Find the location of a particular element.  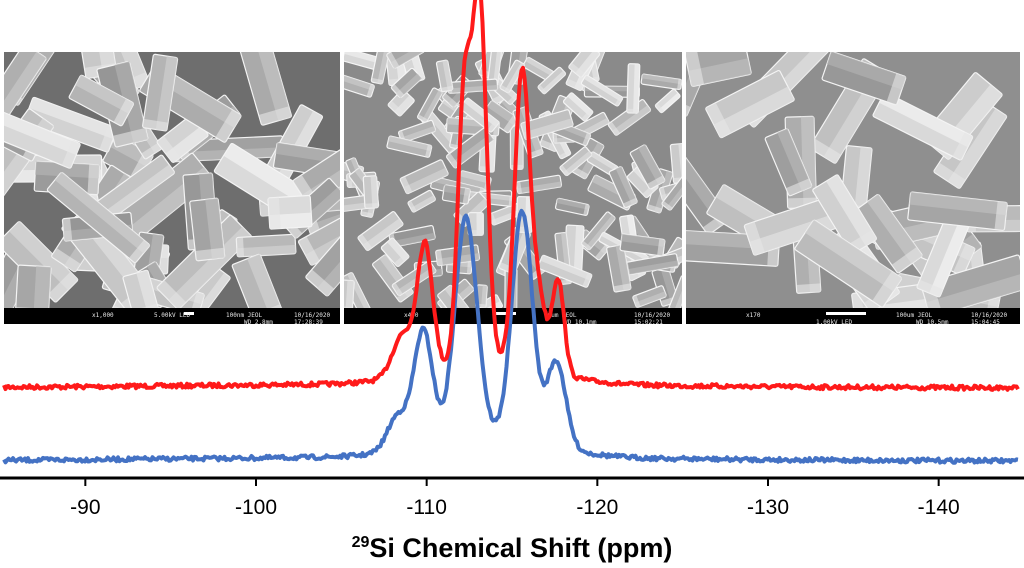

sem-image-3-date: 10/16/2020 is located at coordinates (989, 315).